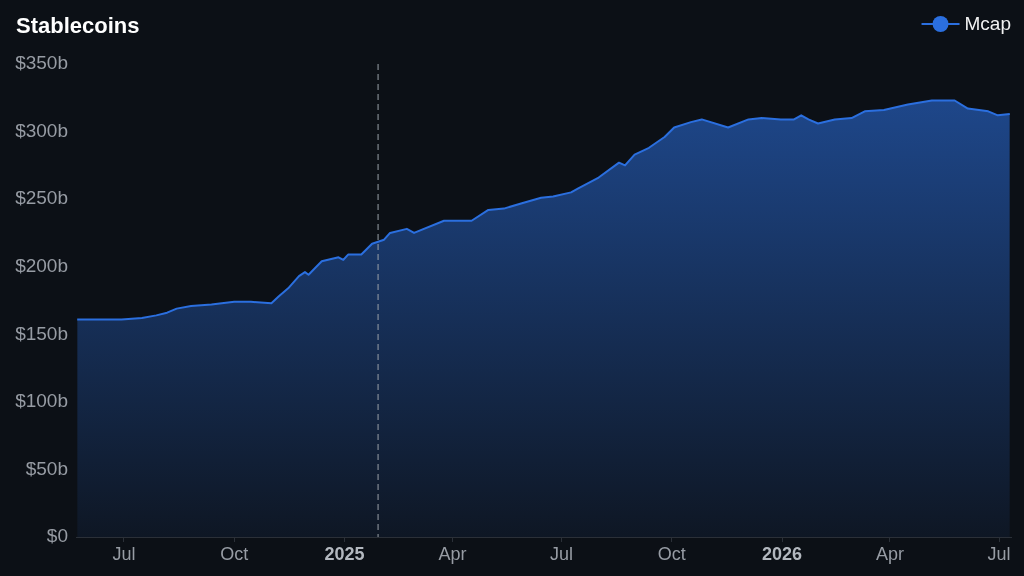 This screenshot has width=1024, height=576. Describe the element at coordinates (57, 536) in the screenshot. I see `y-tick-label: $0` at that location.